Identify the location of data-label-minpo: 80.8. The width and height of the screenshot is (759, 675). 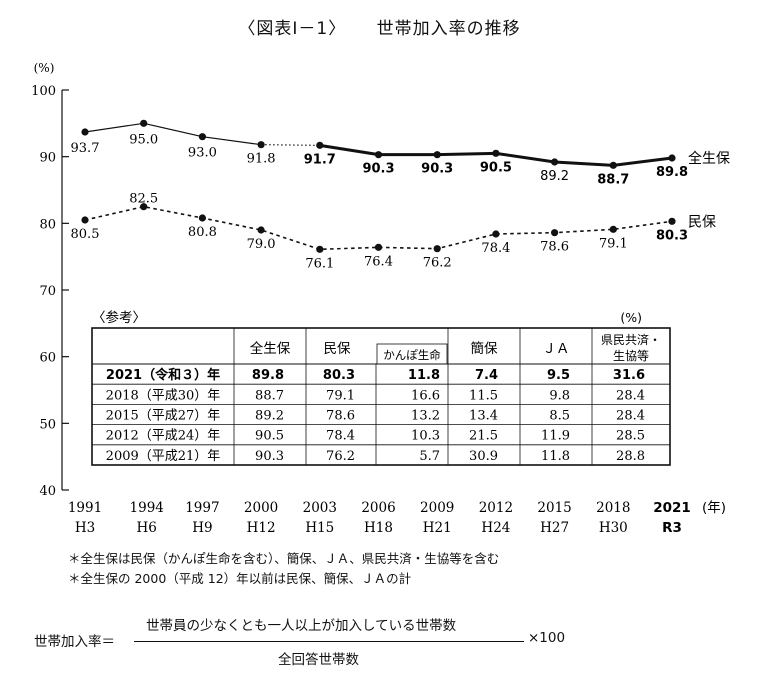
(202, 232).